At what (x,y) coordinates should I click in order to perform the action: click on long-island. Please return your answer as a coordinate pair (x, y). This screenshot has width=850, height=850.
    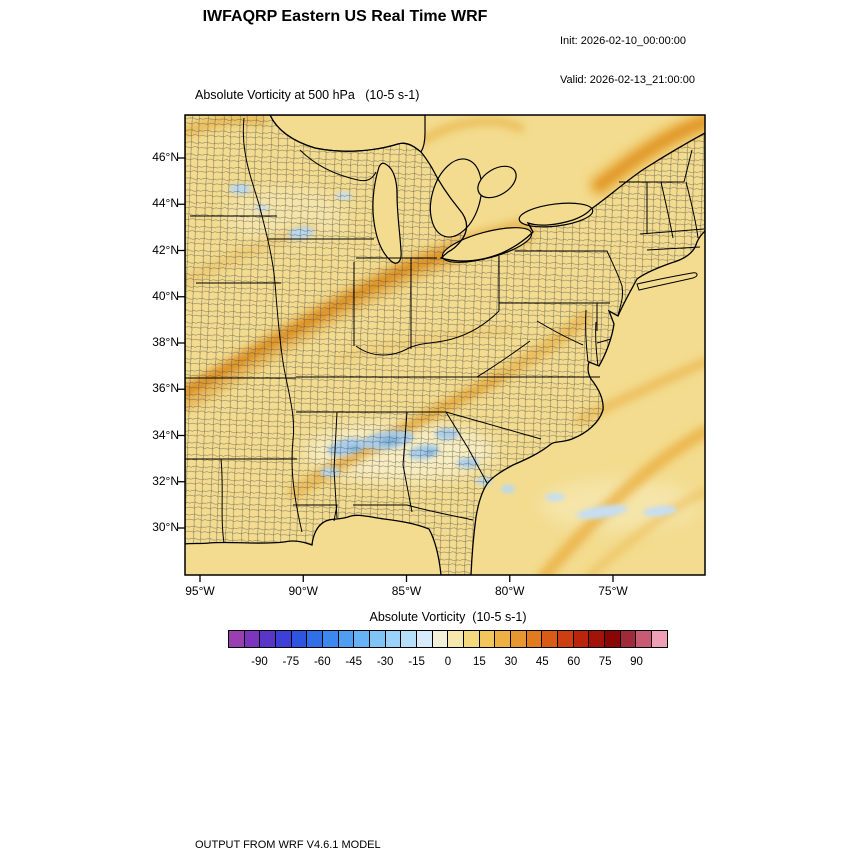
    Looking at the image, I should click on (667, 281).